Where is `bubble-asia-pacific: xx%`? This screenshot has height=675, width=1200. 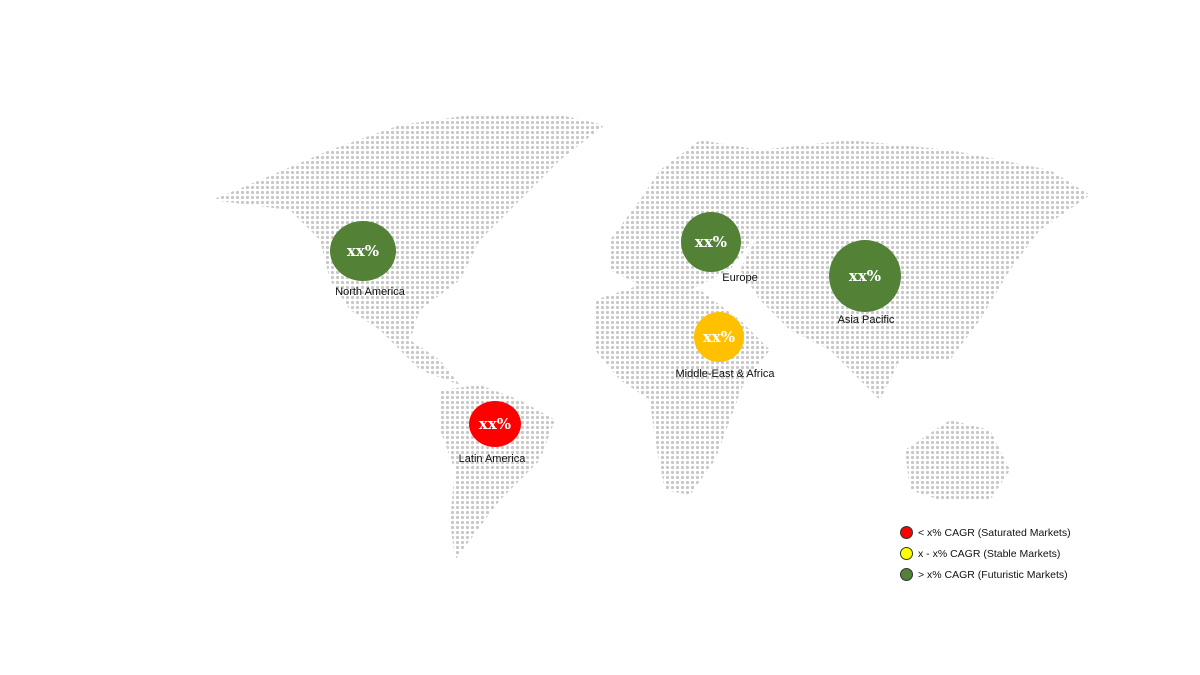
bubble-asia-pacific: xx% is located at coordinates (865, 276).